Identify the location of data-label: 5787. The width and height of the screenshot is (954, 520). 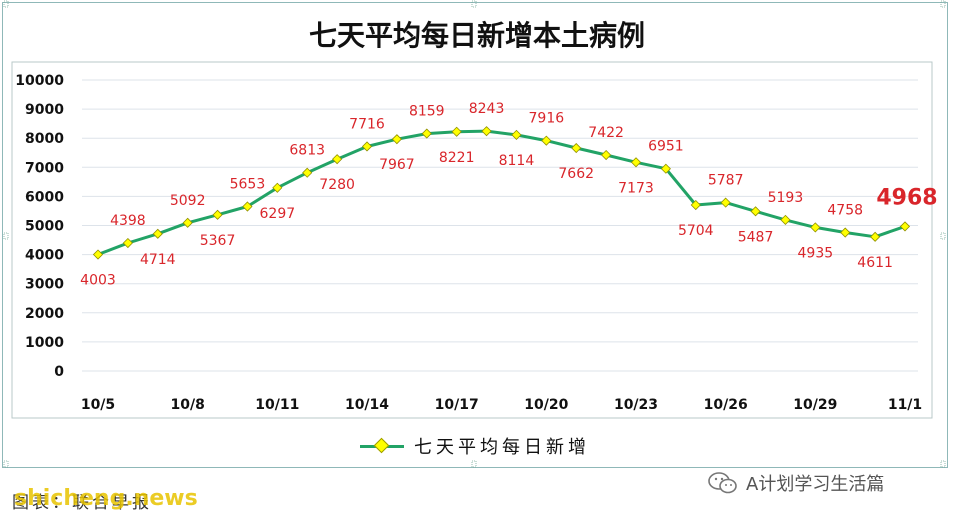
(726, 181).